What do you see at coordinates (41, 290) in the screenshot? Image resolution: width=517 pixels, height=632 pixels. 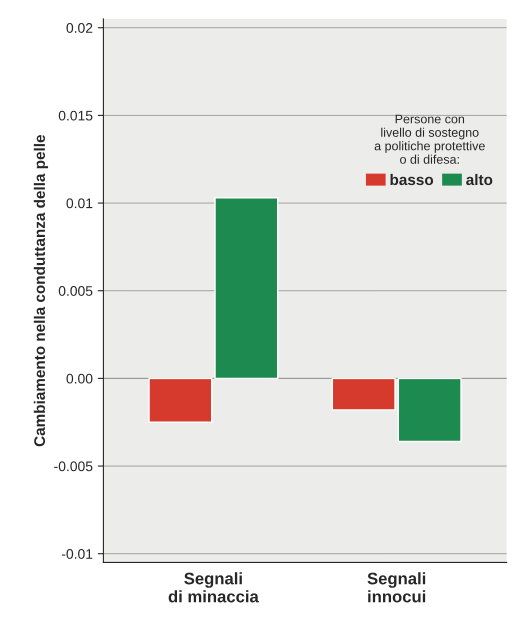 I see `y-axis-title: Cambiamento nella conduttanza della pelle` at bounding box center [41, 290].